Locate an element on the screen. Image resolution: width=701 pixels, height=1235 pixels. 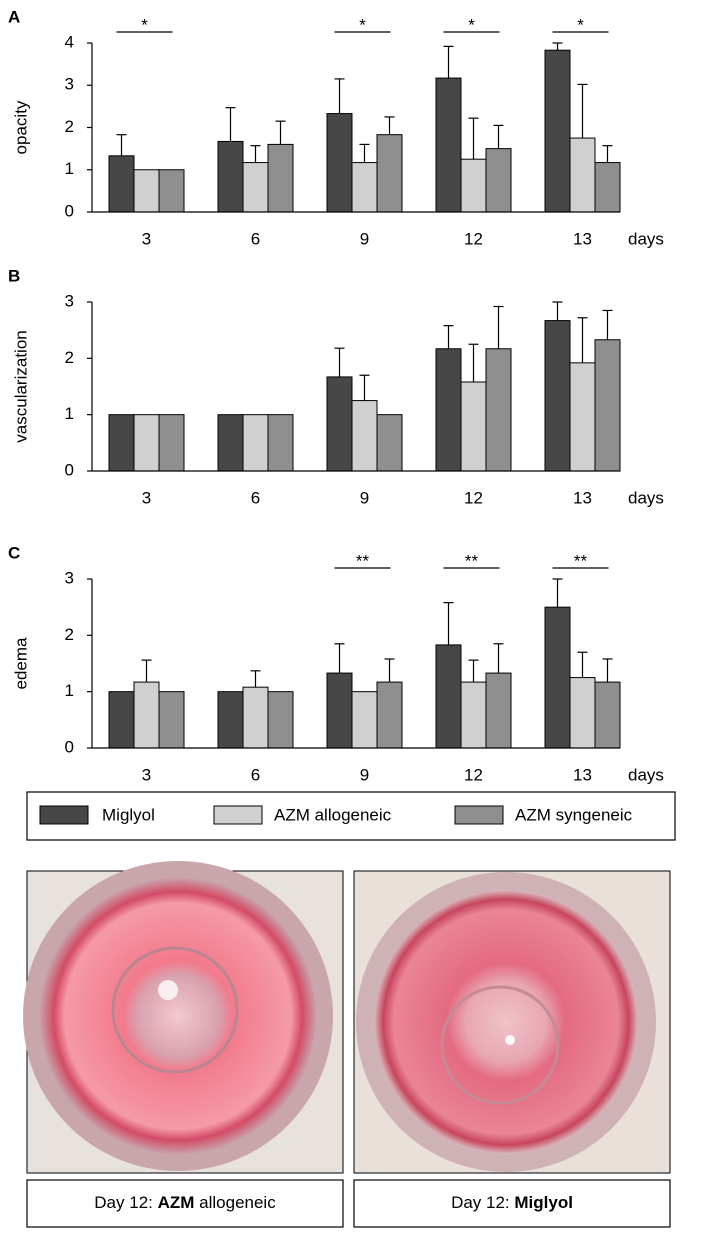
caption-bold: Miglyol is located at coordinates (543, 1202).